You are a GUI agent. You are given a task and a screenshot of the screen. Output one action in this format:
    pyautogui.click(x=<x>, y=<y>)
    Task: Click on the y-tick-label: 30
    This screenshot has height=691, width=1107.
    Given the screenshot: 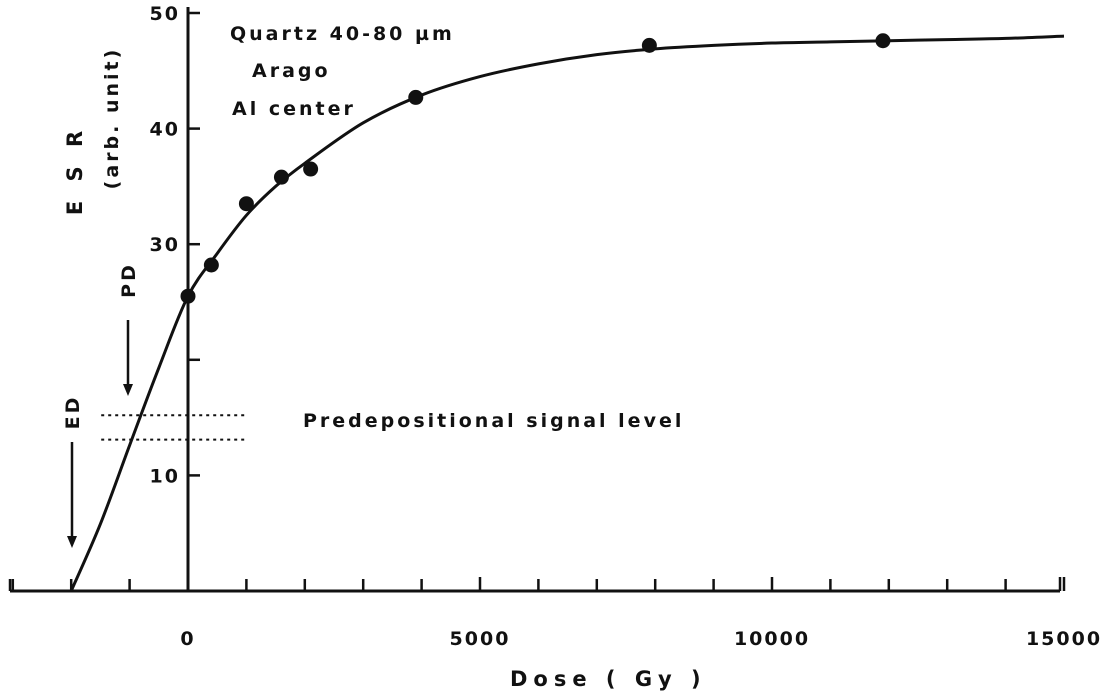 What is the action you would take?
    pyautogui.click(x=165, y=245)
    